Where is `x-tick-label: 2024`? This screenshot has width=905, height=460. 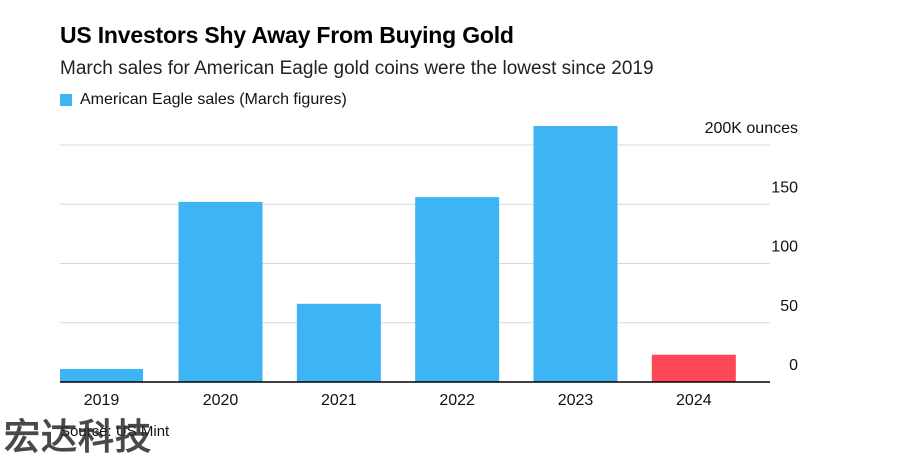 x-tick-label: 2024 is located at coordinates (694, 400).